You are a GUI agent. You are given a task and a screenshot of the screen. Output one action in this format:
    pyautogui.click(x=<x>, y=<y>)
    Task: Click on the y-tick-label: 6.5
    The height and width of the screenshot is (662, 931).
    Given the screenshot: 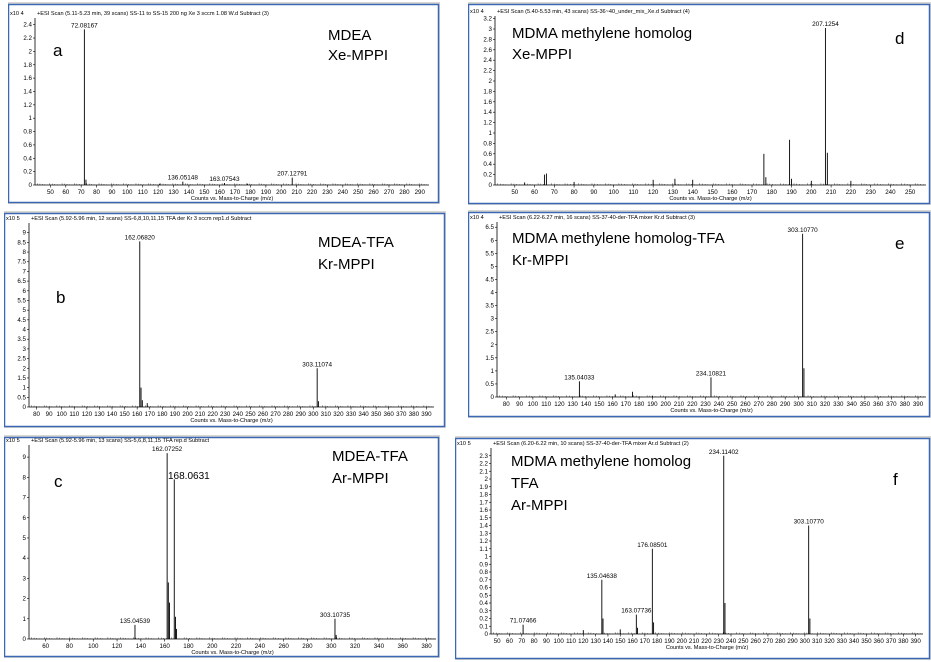 What is the action you would take?
    pyautogui.click(x=21, y=281)
    